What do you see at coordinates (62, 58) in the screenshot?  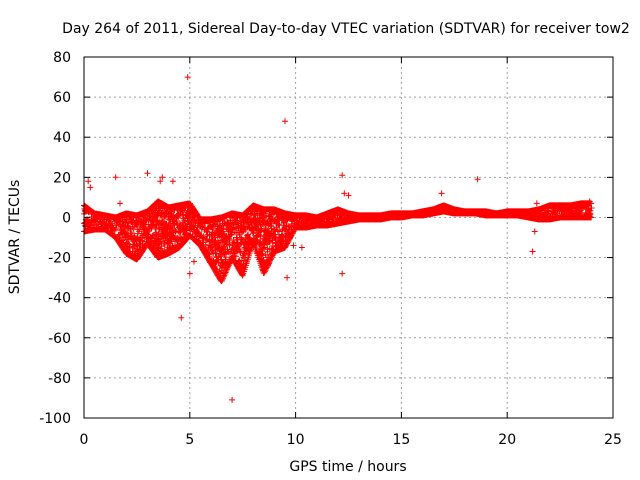 I see `y-tick-label: 80` at bounding box center [62, 58].